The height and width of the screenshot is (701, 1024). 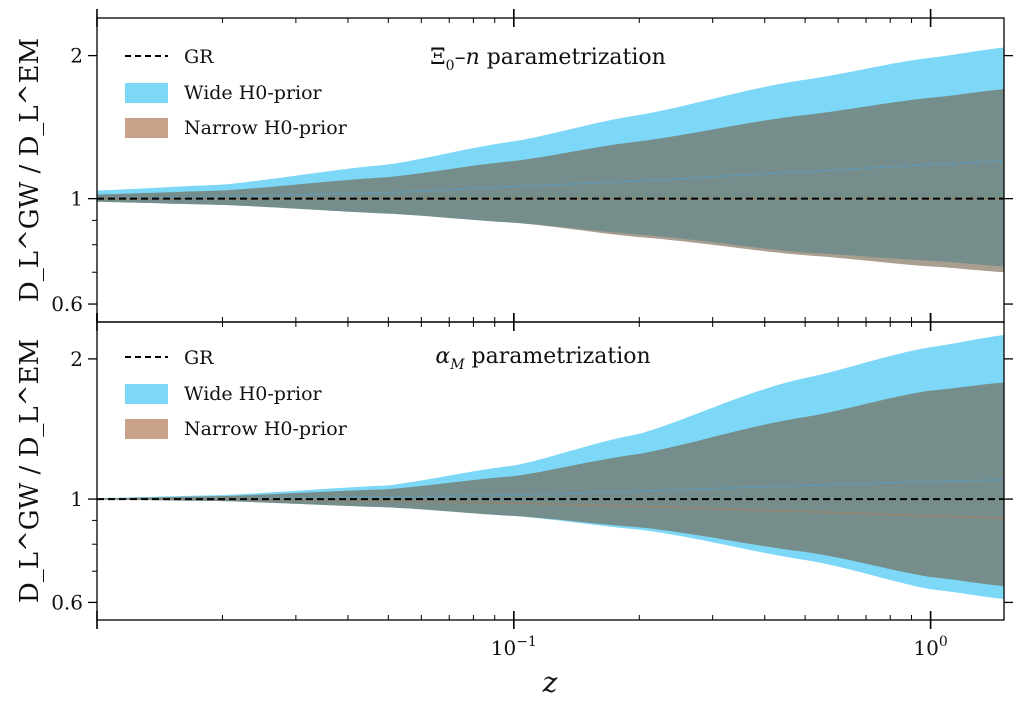 What do you see at coordinates (76, 359) in the screenshot?
I see `y-tick-label-bot: 2` at bounding box center [76, 359].